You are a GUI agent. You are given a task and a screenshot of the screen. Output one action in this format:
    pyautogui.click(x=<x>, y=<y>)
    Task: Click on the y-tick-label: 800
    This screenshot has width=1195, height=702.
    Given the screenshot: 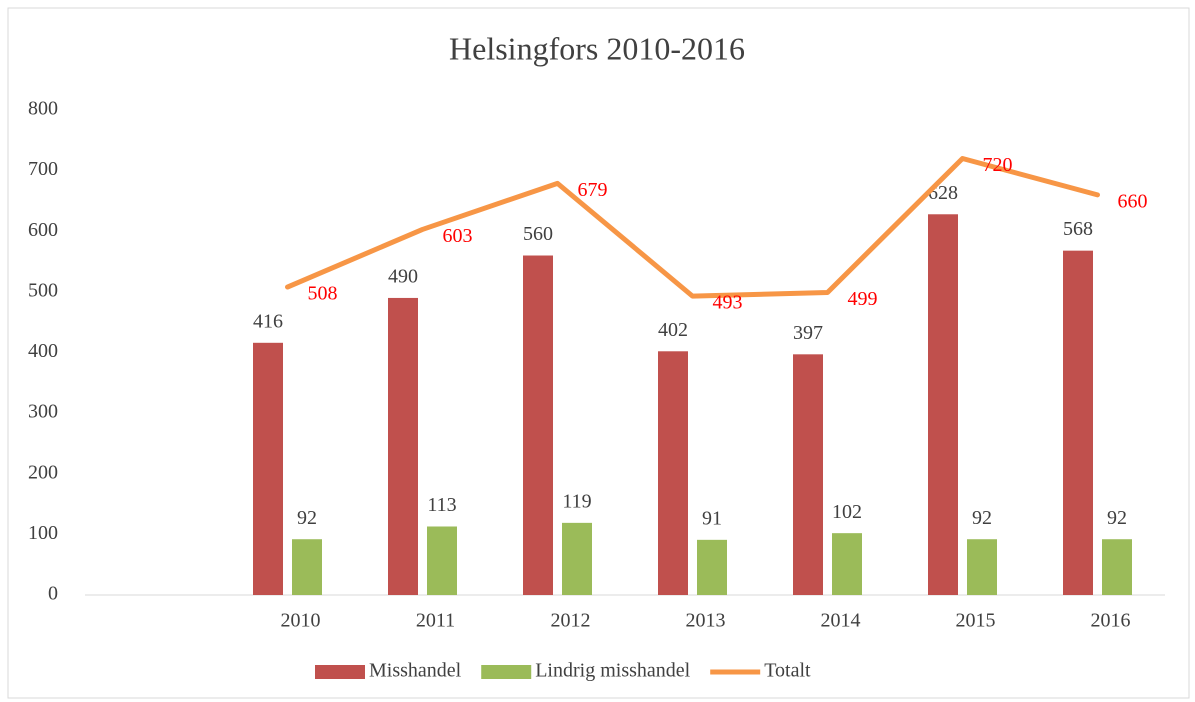 What is the action you would take?
    pyautogui.click(x=43, y=109)
    